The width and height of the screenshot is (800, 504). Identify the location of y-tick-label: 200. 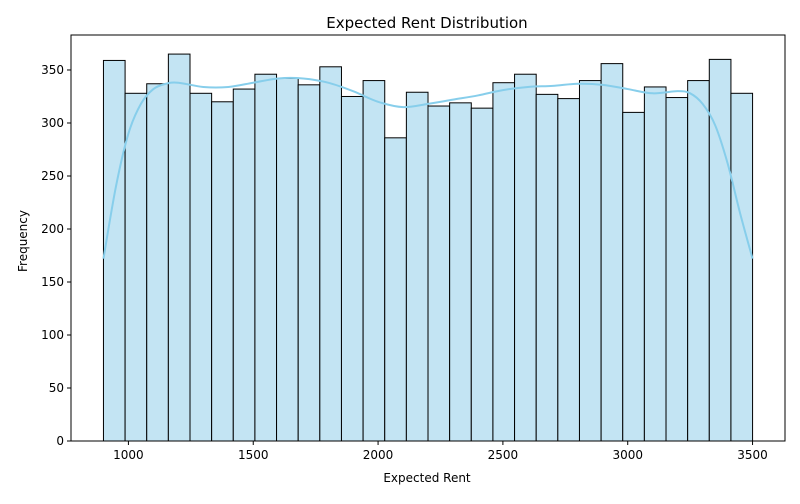
(52, 229).